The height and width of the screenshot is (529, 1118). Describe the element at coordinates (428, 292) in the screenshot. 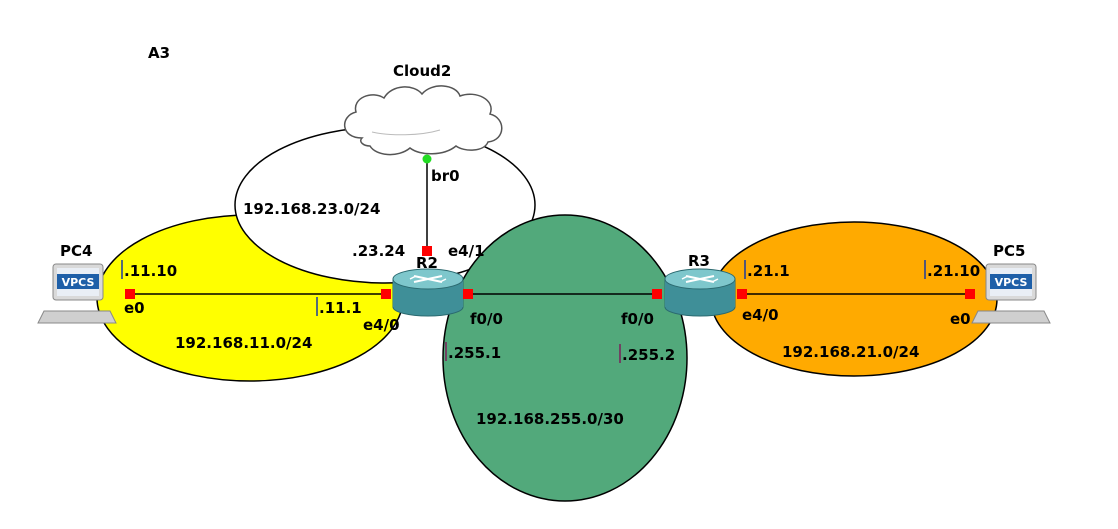

I see `r2-router-icon` at that location.